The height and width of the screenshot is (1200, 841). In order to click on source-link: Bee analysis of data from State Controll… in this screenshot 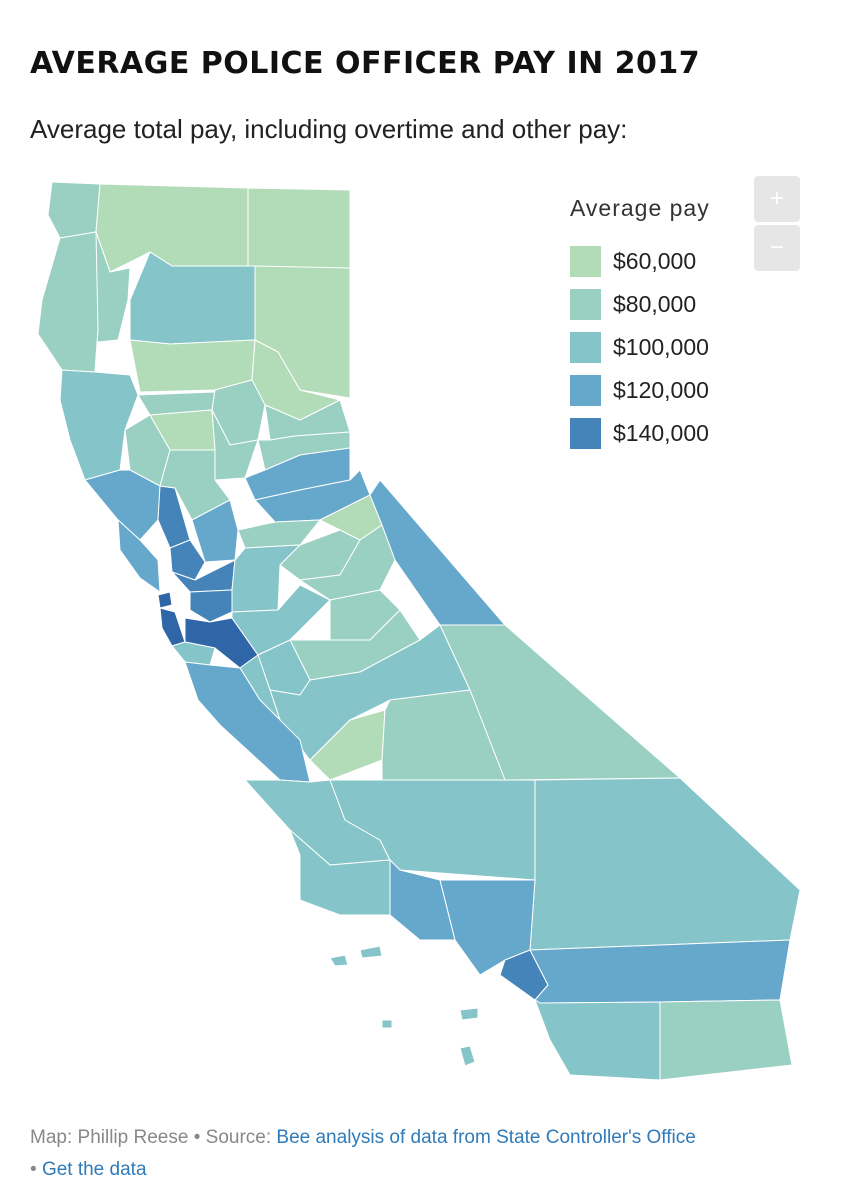, I will do `click(486, 1137)`.